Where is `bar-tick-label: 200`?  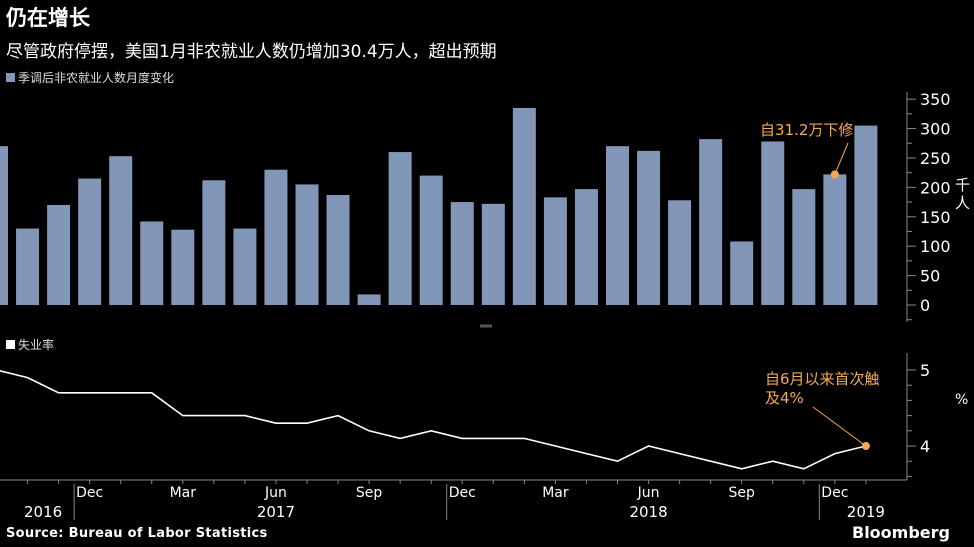
bar-tick-label: 200 is located at coordinates (935, 187).